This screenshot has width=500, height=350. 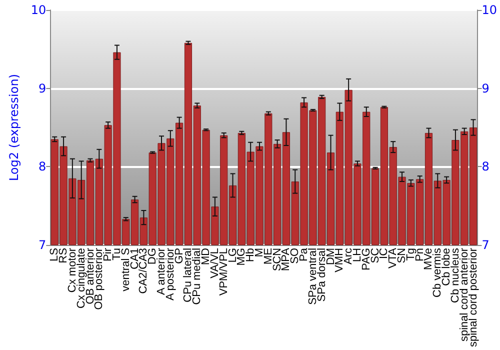 I want to click on y-tick-label: 9, so click(x=42, y=88).